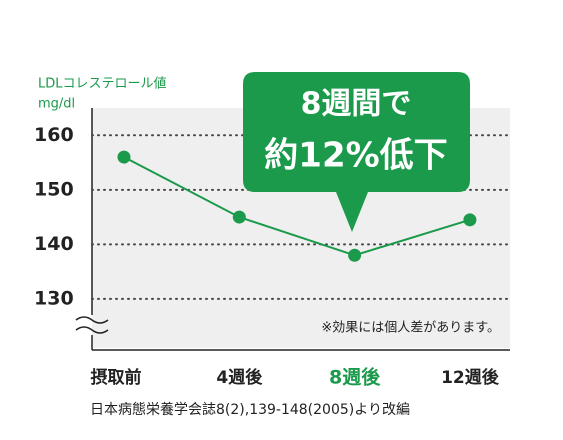 This screenshot has width=563, height=440. I want to click on y-tick-label: 130, so click(54, 298).